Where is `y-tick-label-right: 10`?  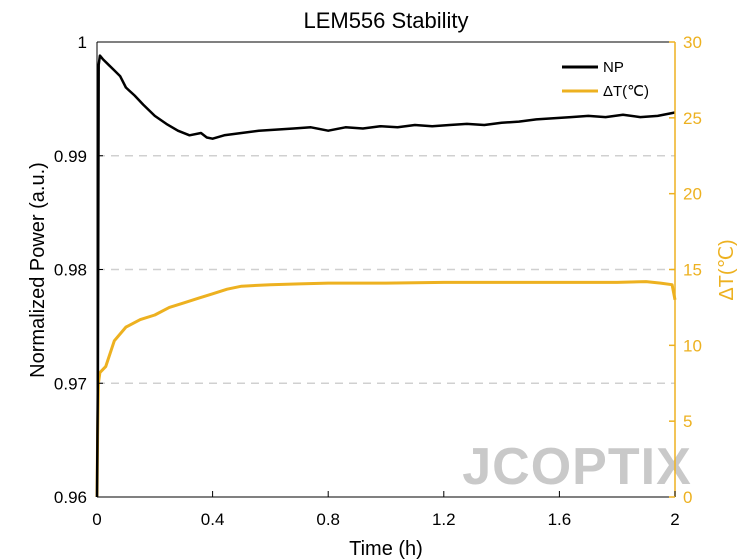
y-tick-label-right: 10 is located at coordinates (692, 345).